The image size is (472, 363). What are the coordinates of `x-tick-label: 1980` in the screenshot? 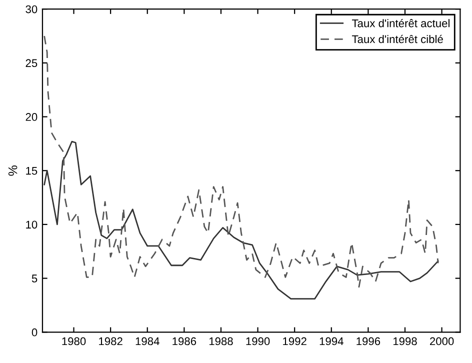 It's located at (74, 341).